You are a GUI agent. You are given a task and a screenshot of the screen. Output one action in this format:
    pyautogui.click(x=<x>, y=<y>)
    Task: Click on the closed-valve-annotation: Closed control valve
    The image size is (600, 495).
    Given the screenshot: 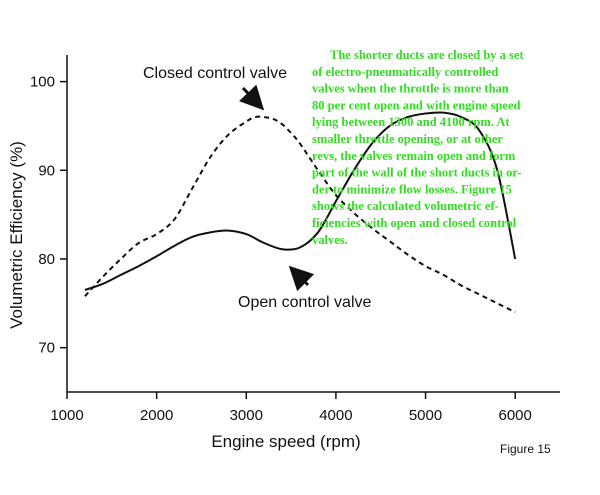 What is the action you would take?
    pyautogui.click(x=215, y=73)
    